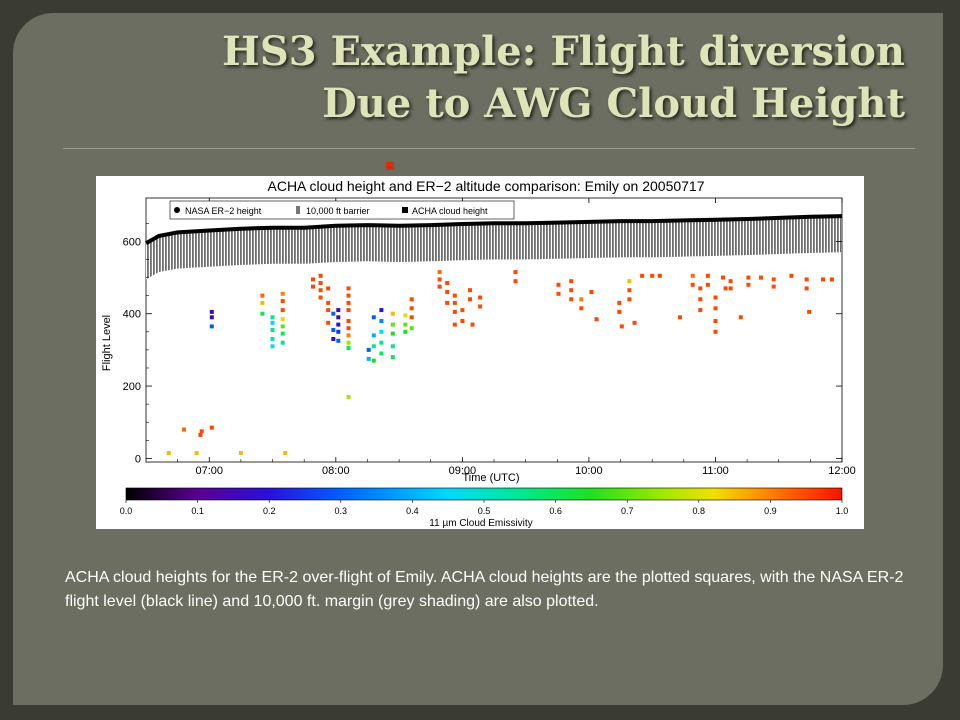 The image size is (960, 720). Describe the element at coordinates (132, 242) in the screenshot. I see `y-tick-label: 600` at that location.